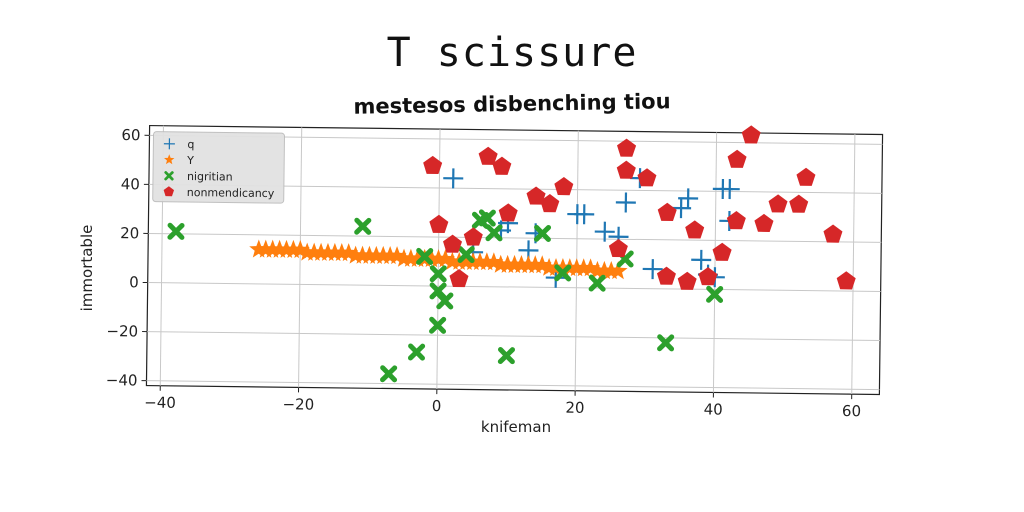 The image size is (1024, 512). I want to click on series-nonmendicancy, so click(639, 207).